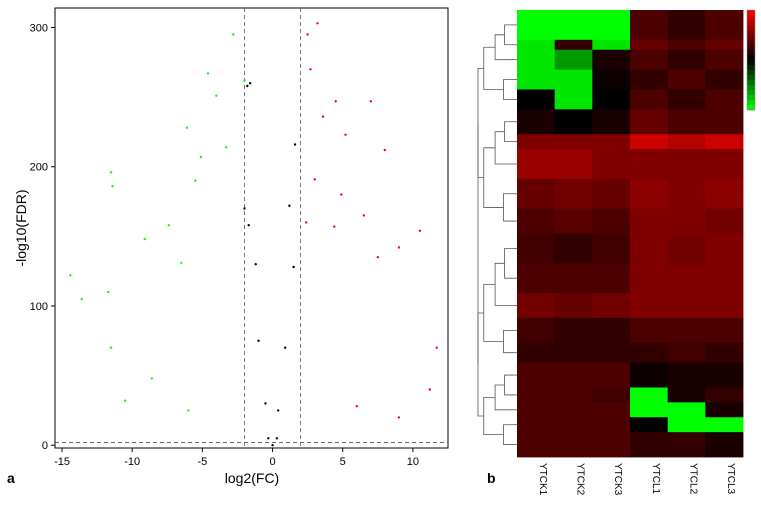  Describe the element at coordinates (272, 462) in the screenshot. I see `x-tick-label: 0` at that location.